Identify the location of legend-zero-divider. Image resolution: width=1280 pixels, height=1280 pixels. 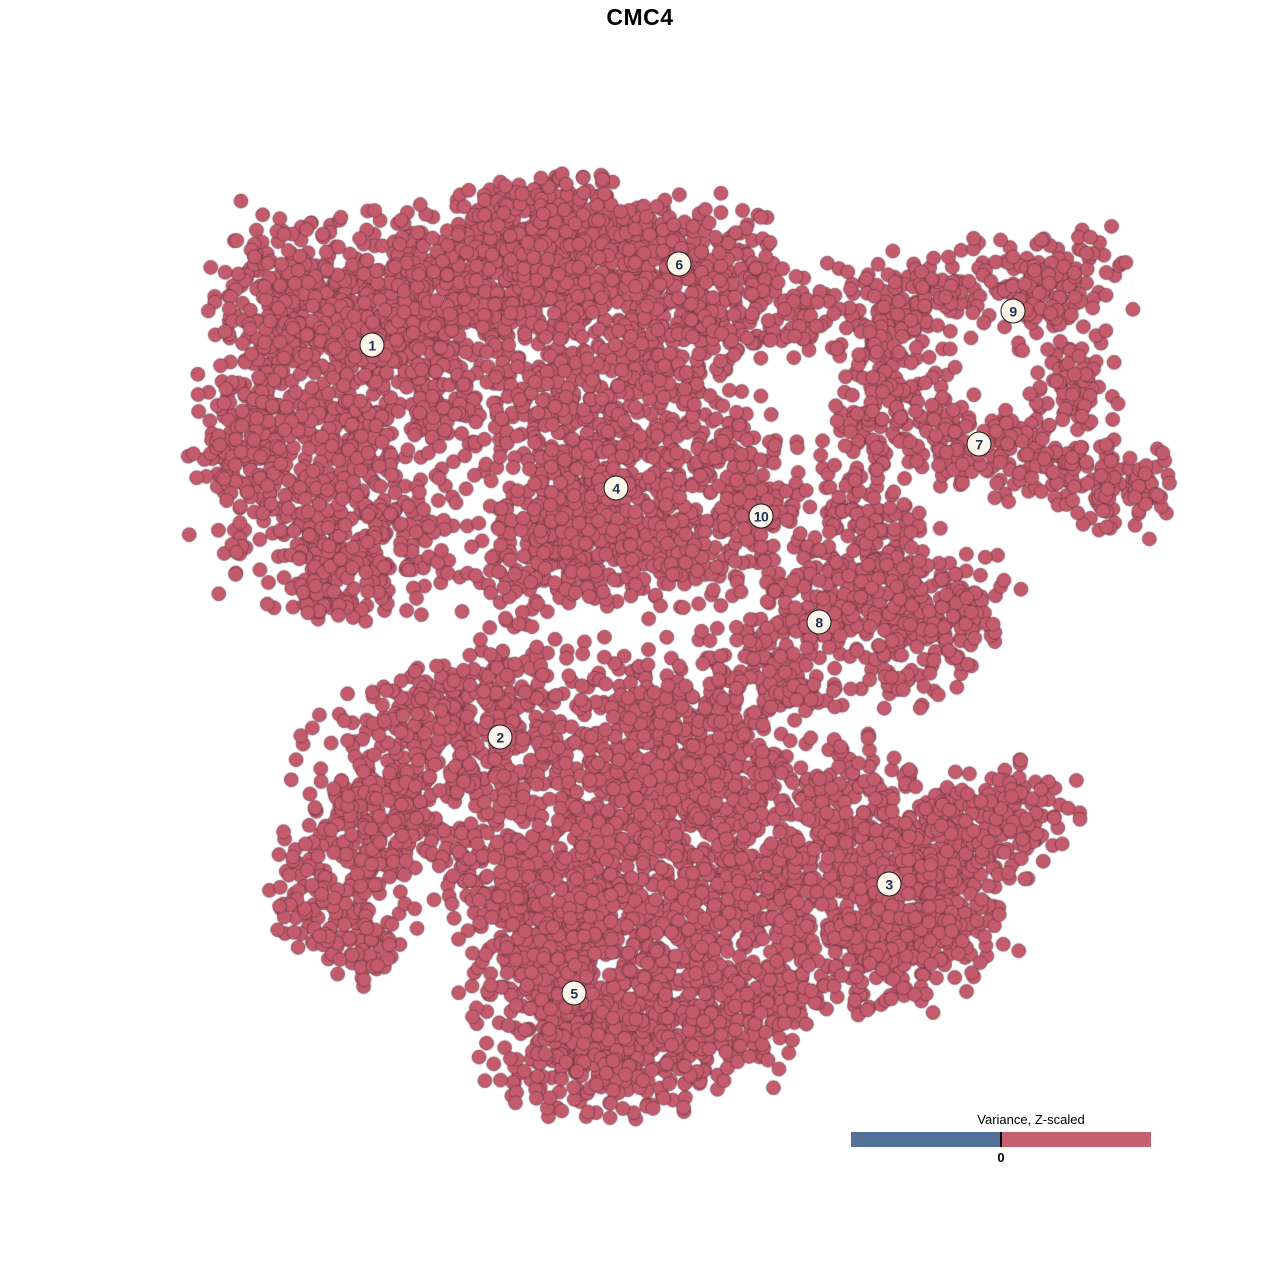
(1001, 1139).